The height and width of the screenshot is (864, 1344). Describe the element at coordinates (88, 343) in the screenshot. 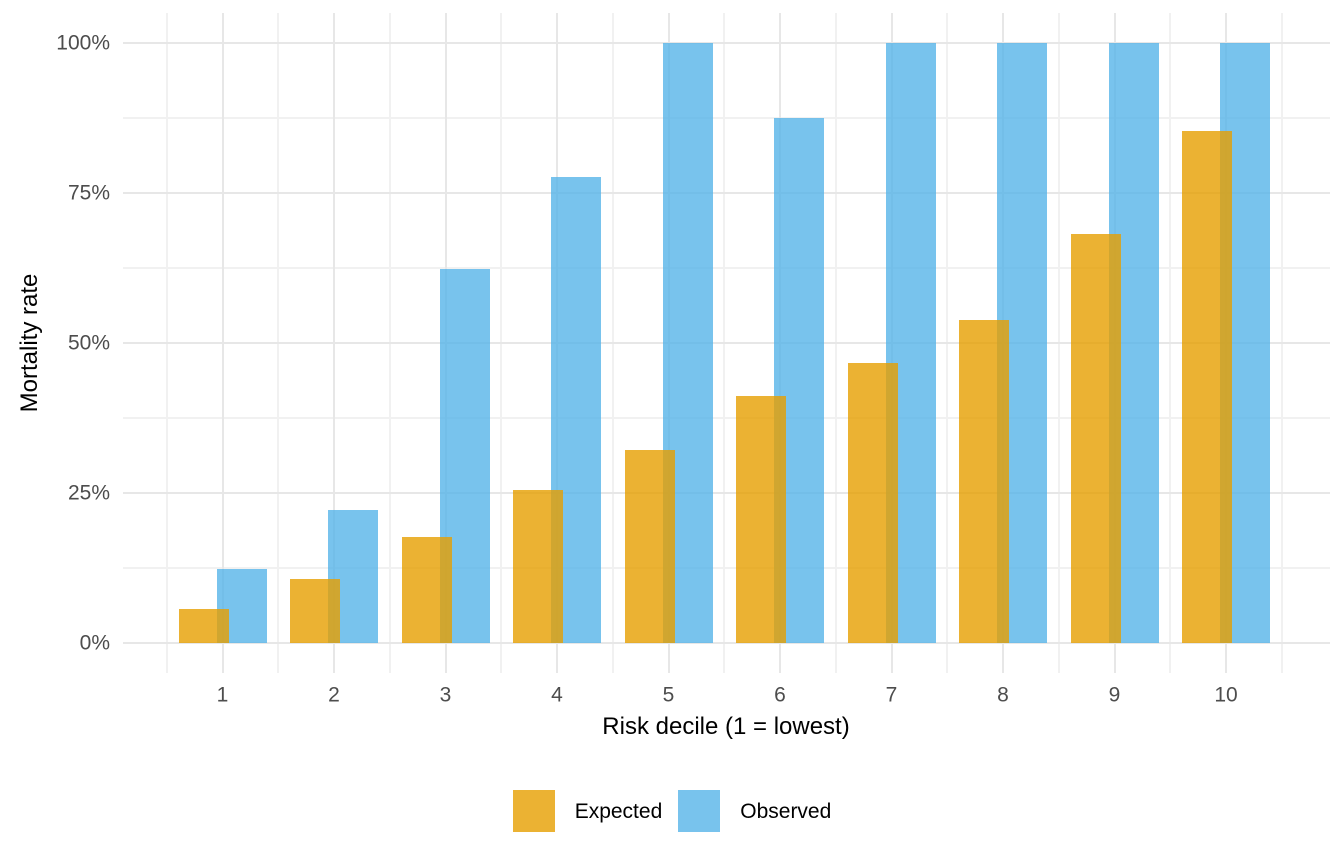

I see `y-tick-label: 50%` at that location.